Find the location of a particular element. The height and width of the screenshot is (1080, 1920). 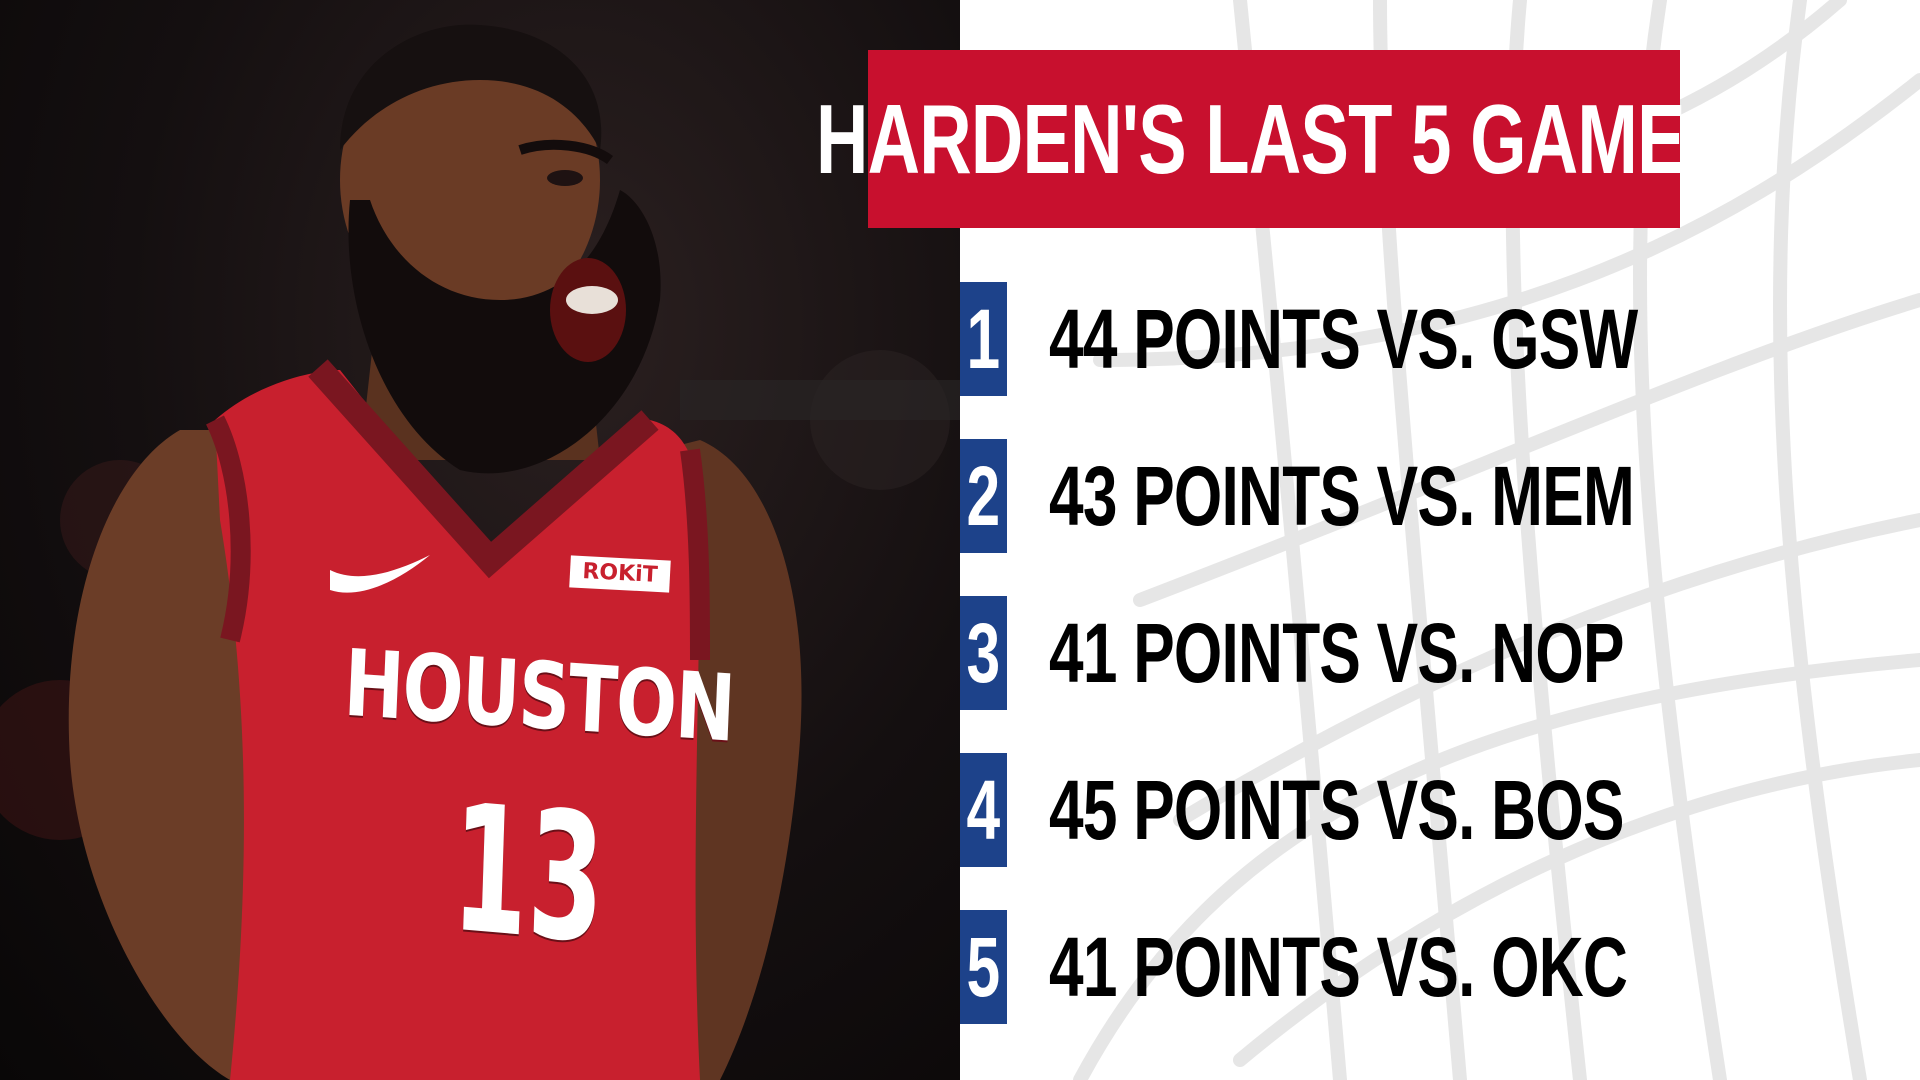

rank-number: 4 is located at coordinates (983, 809).